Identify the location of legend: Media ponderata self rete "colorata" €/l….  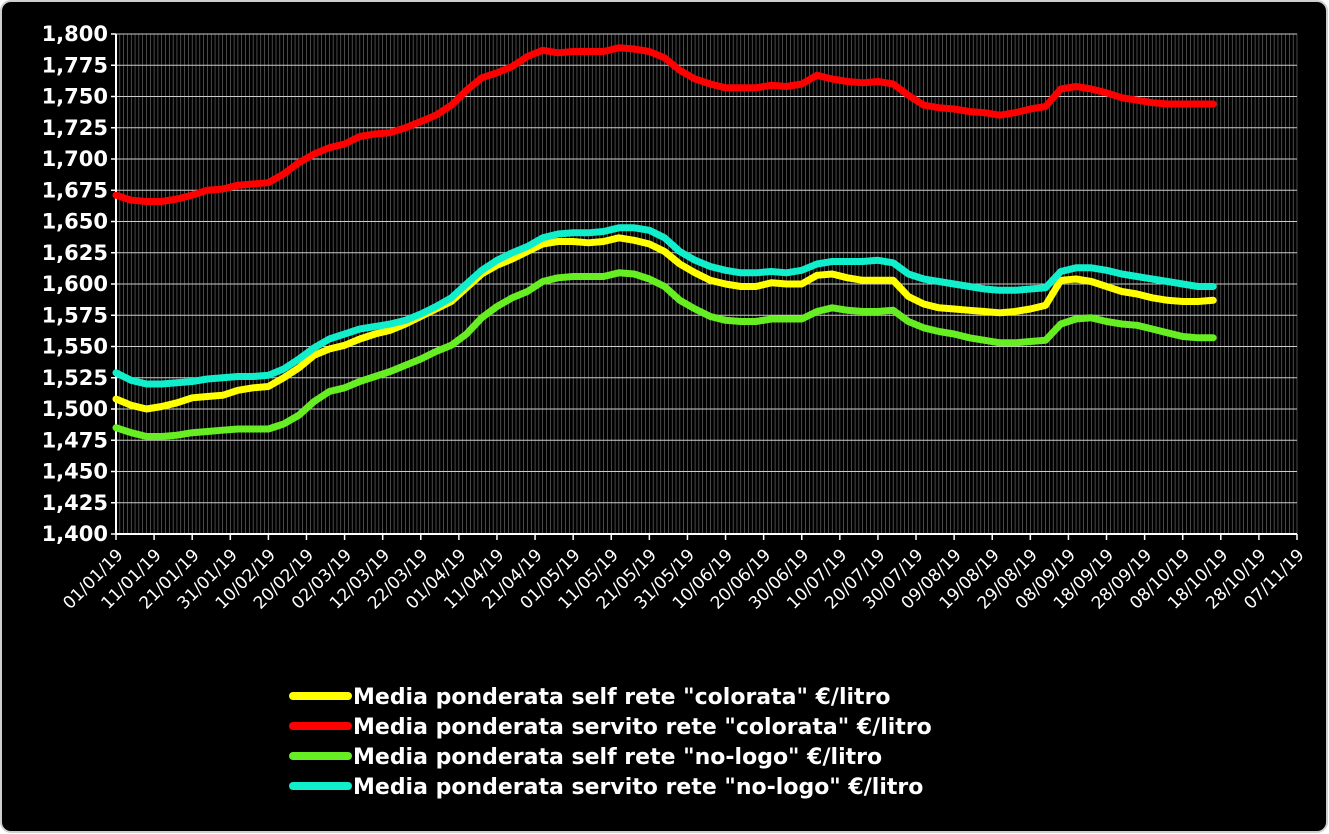
(610, 742).